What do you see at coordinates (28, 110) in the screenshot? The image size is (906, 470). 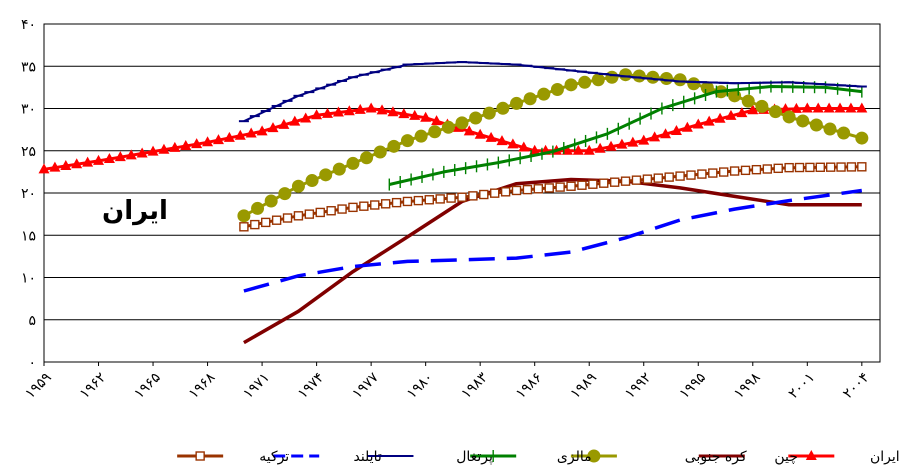 I see `y-tick-label: ۳۰` at bounding box center [28, 110].